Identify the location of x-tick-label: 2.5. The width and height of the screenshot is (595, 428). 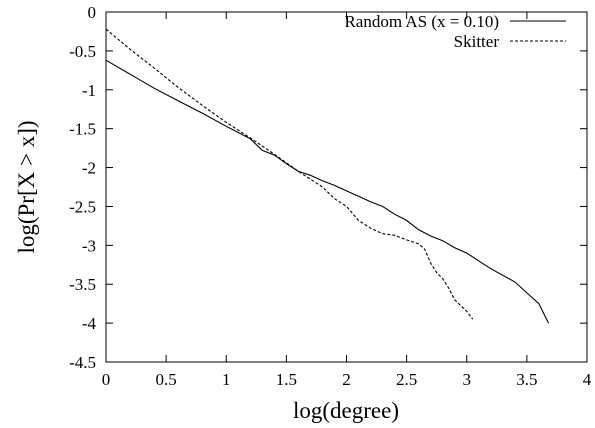
(406, 379).